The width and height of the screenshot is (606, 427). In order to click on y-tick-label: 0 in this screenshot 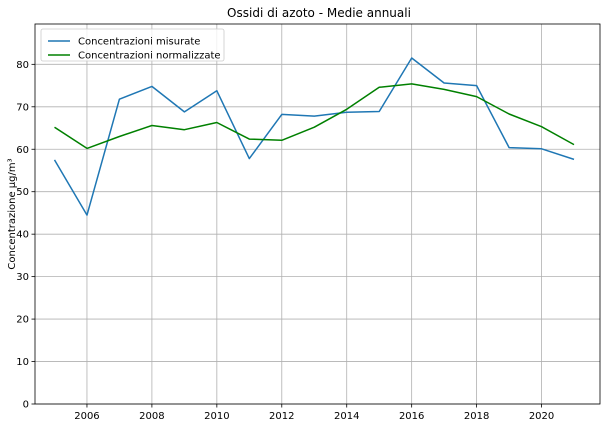, I will do `click(26, 405)`.